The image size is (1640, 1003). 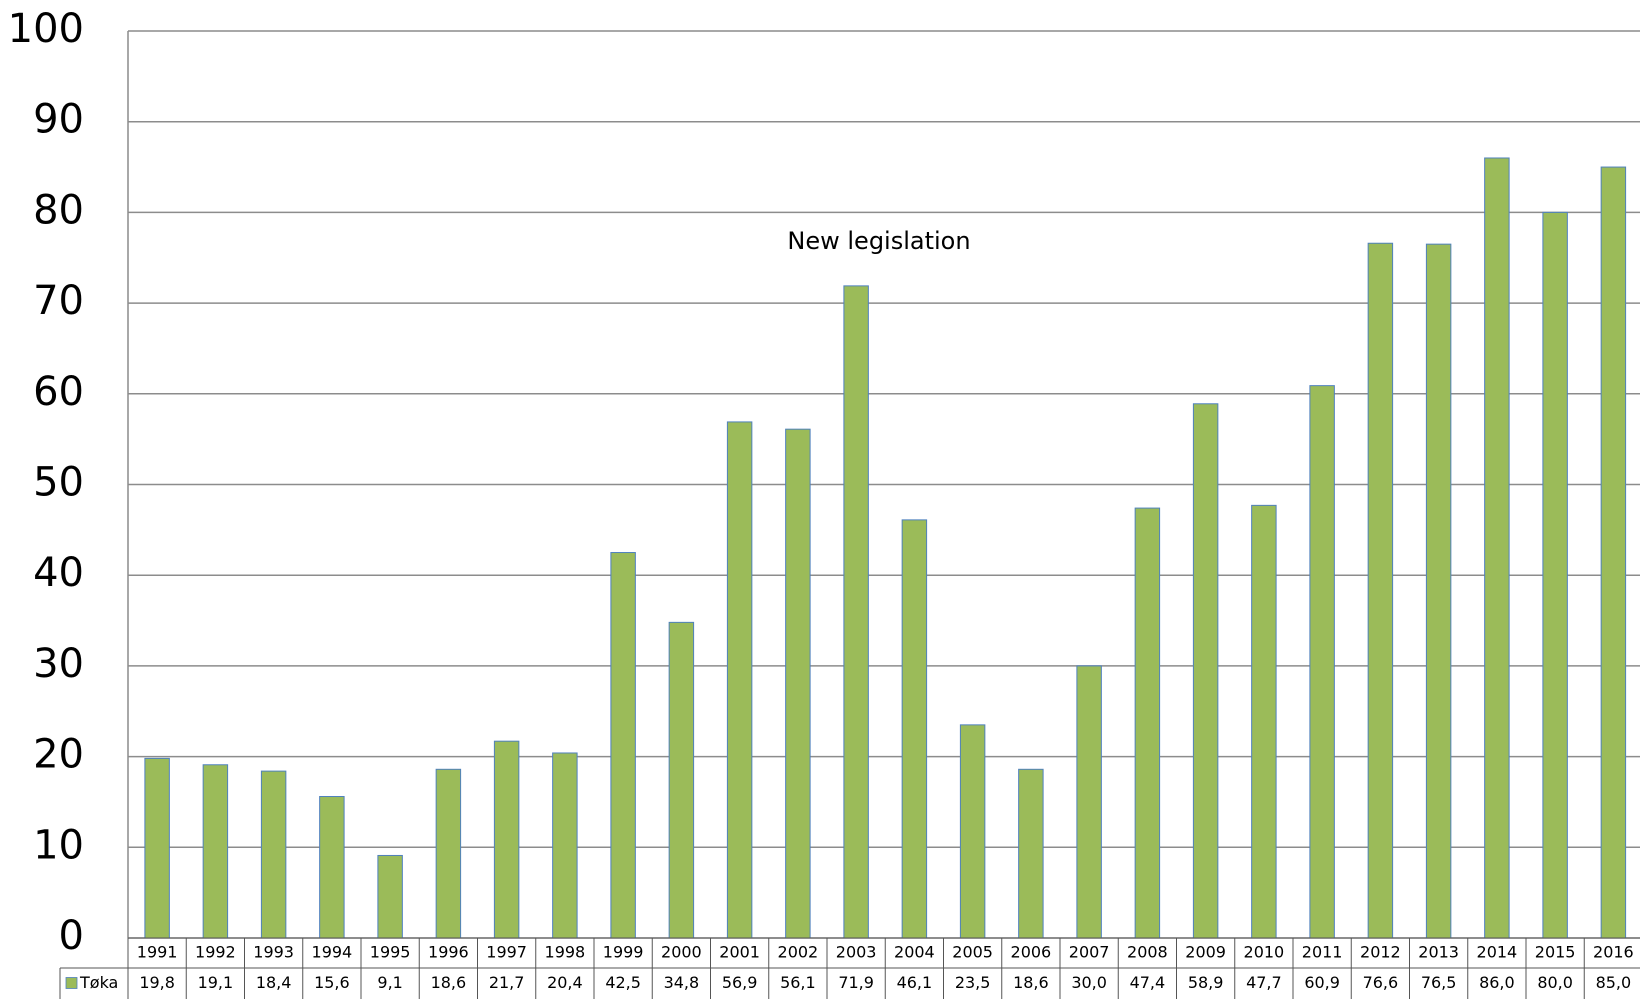 I want to click on data-label: 19,8, so click(x=157, y=982).